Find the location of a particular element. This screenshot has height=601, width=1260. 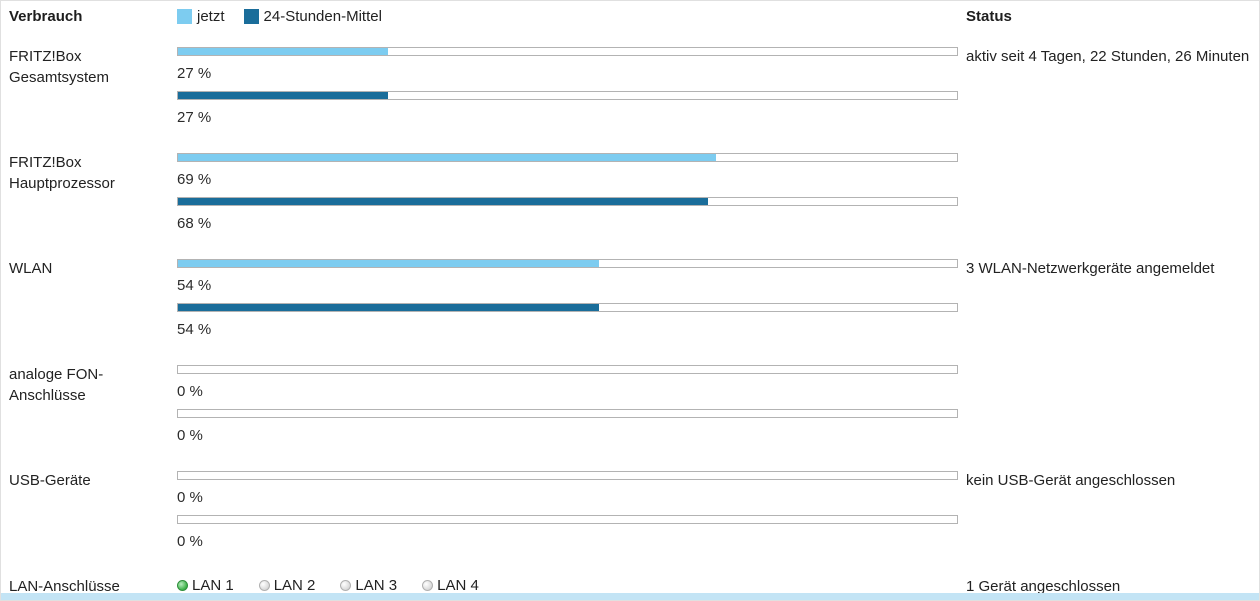

lan-port-label: LAN 4 is located at coordinates (458, 585).